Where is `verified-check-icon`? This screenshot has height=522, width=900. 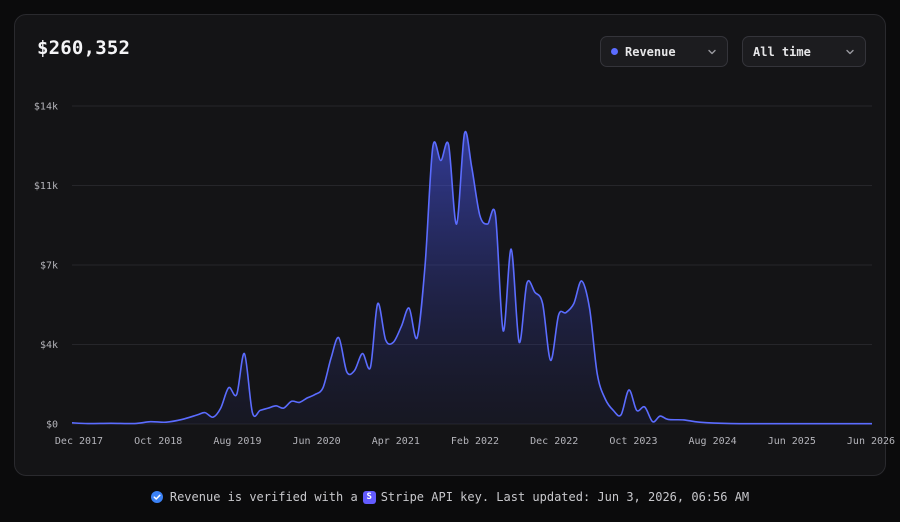 verified-check-icon is located at coordinates (156, 497).